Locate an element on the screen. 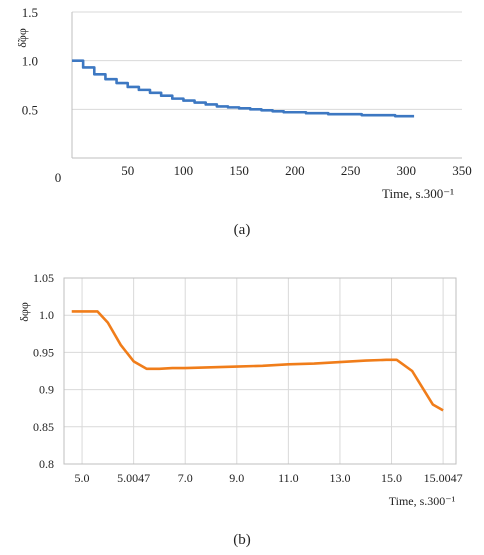  chart-a-caption: (a) is located at coordinates (242, 230).